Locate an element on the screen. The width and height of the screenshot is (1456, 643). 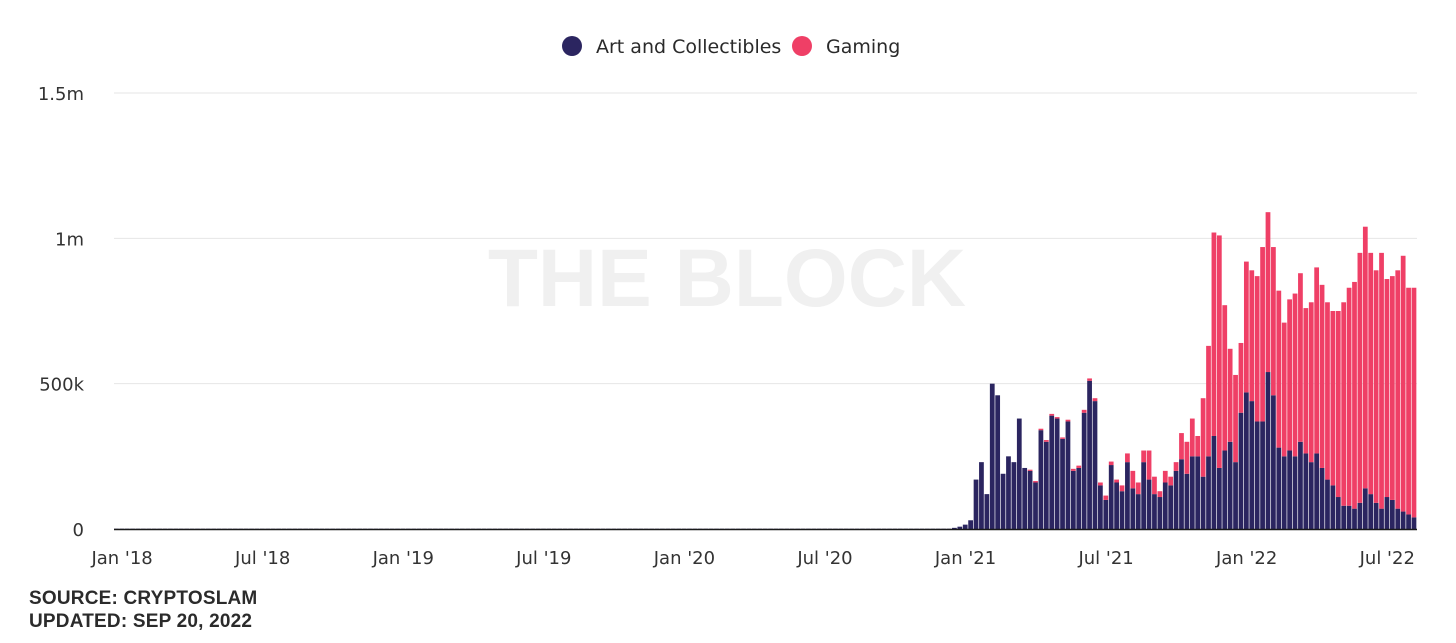
x-tick-label: Jul '20 is located at coordinates (824, 558).